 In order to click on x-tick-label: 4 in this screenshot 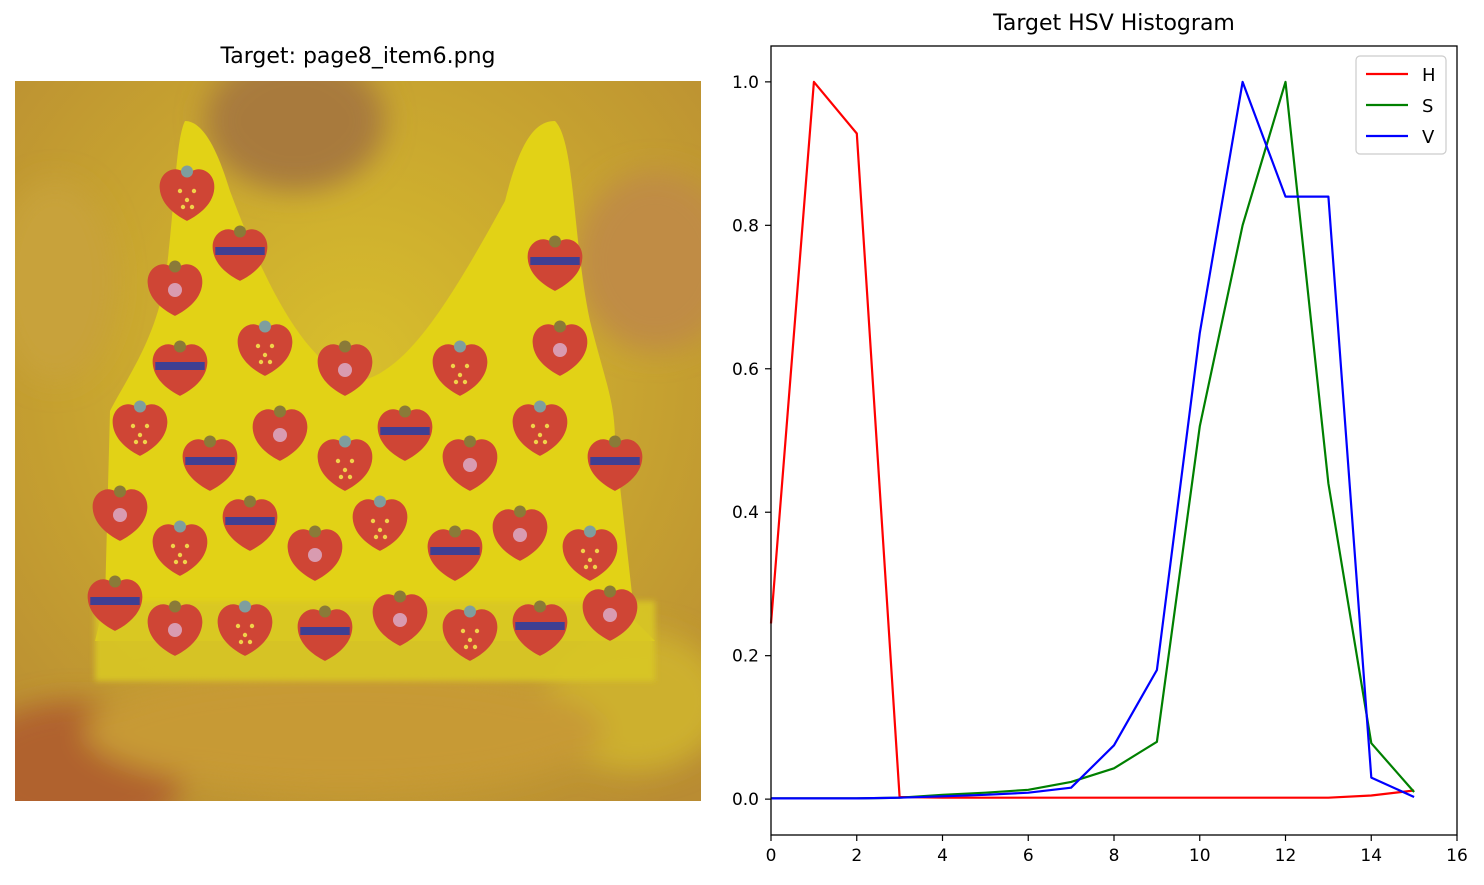, I will do `click(942, 856)`.